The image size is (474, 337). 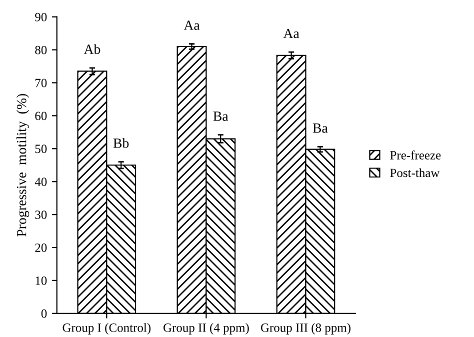 I want to click on y-tick-label: 40, so click(x=40, y=182).